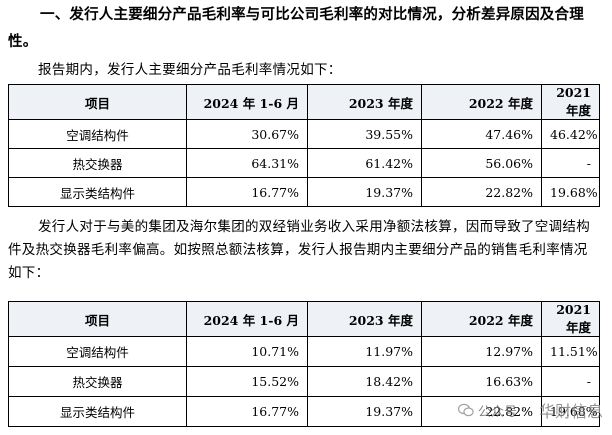  I want to click on table-cell: 11.97%, so click(364, 351).